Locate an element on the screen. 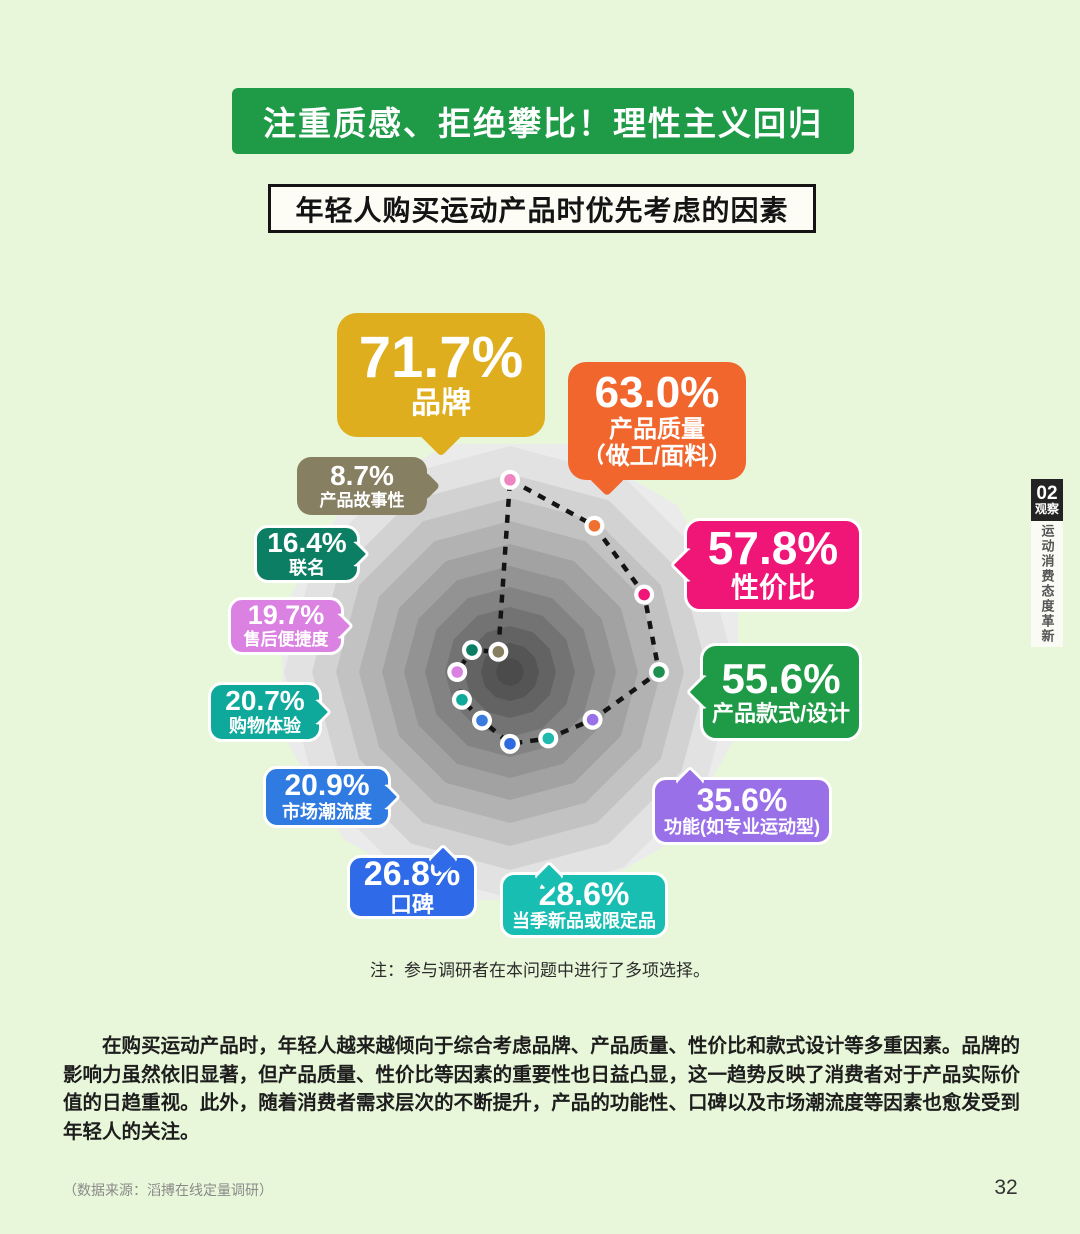  callout-label: 产品故事性 is located at coordinates (362, 500).